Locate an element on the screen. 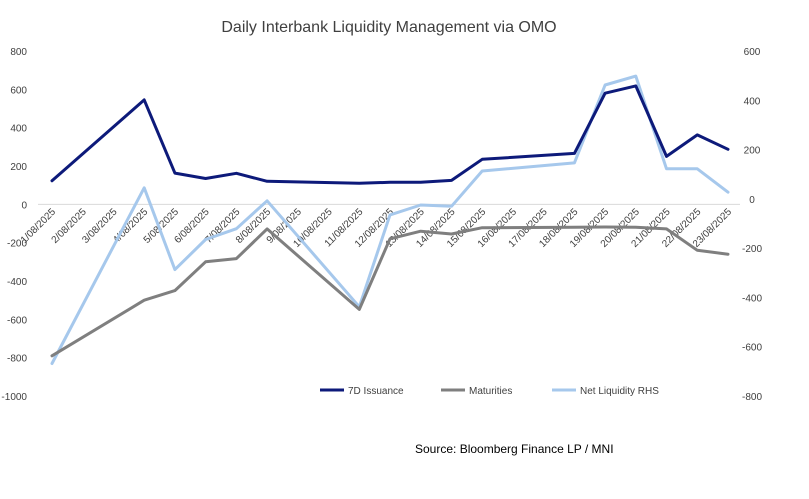 Image resolution: width=809 pixels, height=499 pixels. left-tick-label: -1000 is located at coordinates (14, 397).